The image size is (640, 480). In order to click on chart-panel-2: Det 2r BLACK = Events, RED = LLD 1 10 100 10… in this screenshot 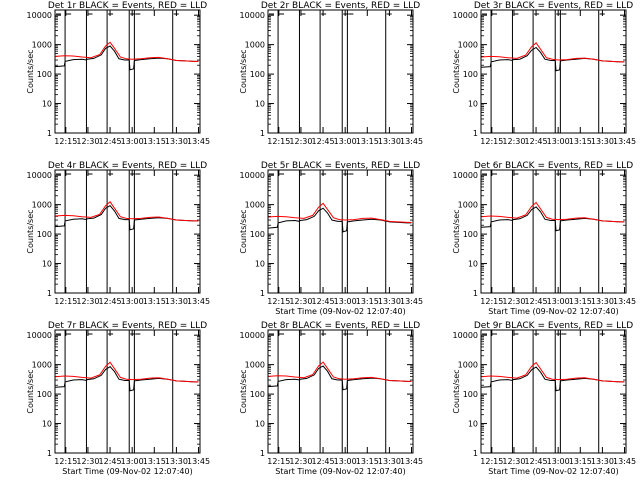, I will do `click(331, 73)`.